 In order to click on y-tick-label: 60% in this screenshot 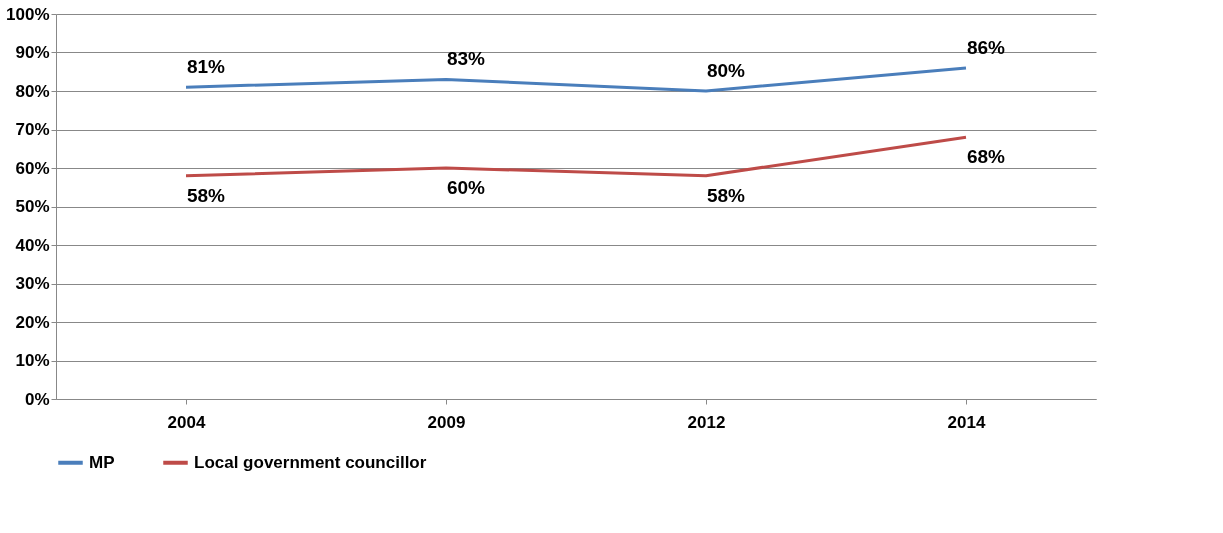, I will do `click(32, 168)`.